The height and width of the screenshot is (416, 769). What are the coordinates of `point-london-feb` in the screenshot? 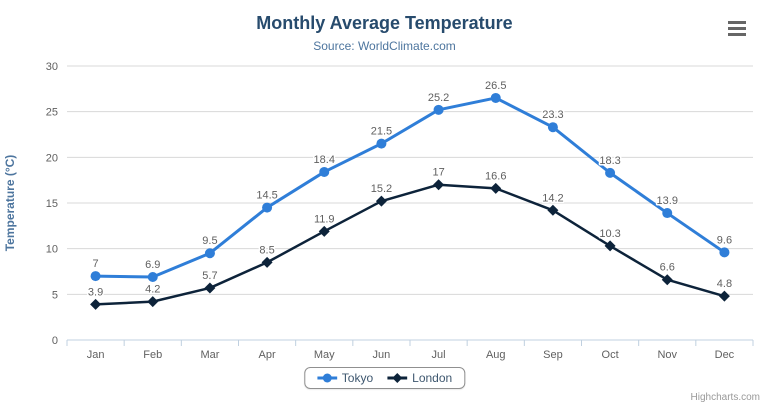 It's located at (153, 302).